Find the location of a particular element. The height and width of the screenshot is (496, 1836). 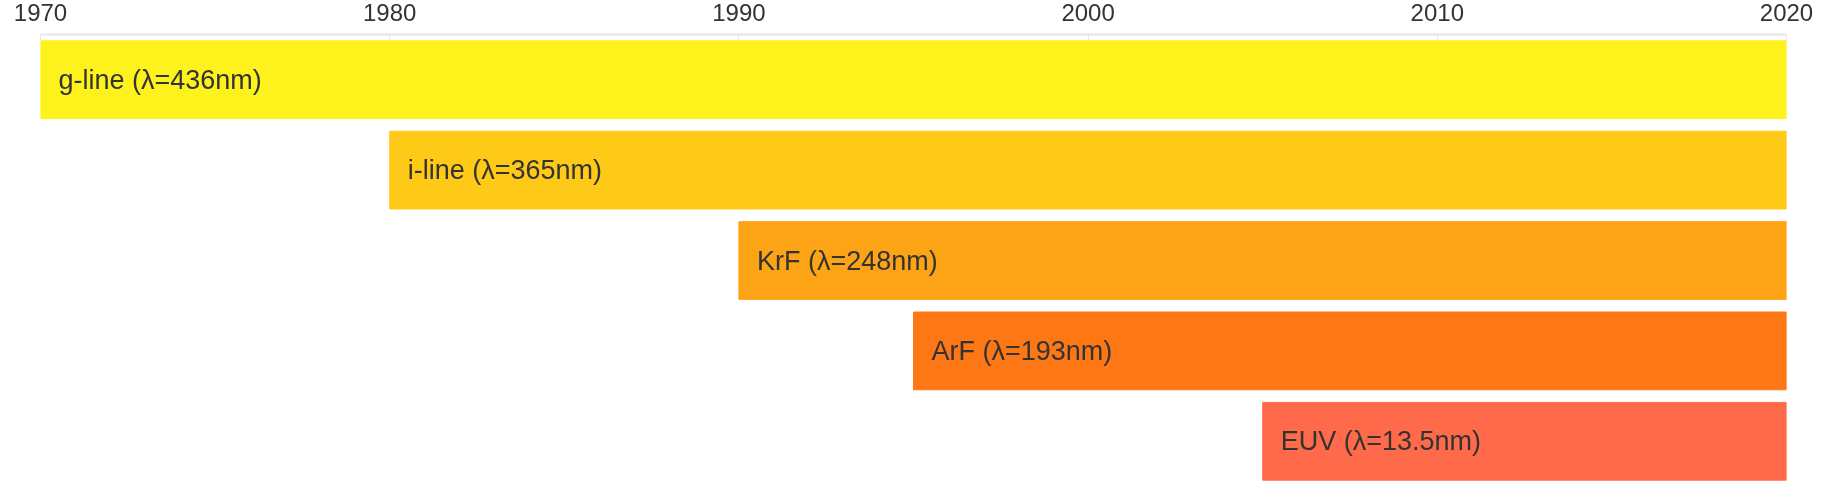

x-tick-label: 1970 is located at coordinates (40, 13).